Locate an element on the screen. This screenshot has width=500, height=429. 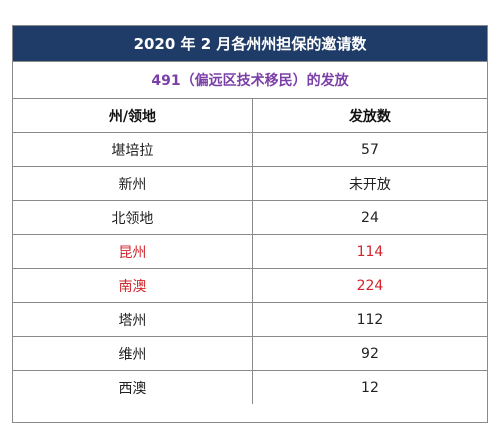
state-cell: 昆州 is located at coordinates (133, 251).